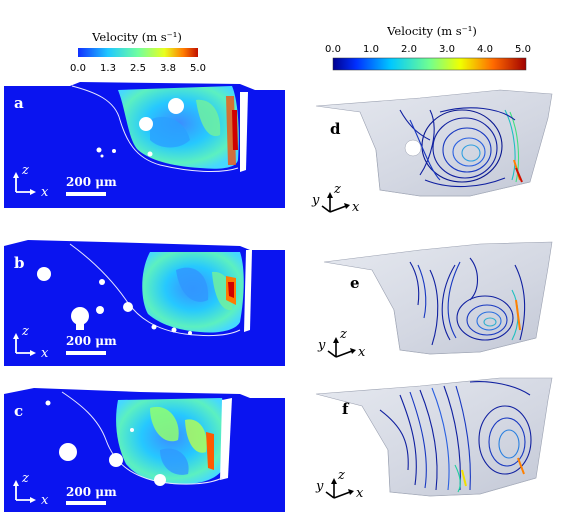 The height and width of the screenshot is (514, 568). Describe the element at coordinates (447, 49) in the screenshot. I see `colorbar-right-tick: 3.0` at that location.